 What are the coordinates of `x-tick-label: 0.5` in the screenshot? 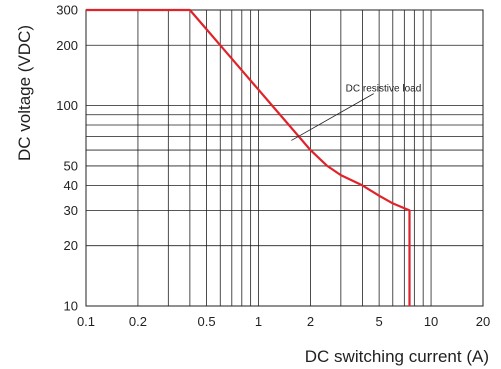 It's located at (207, 321).